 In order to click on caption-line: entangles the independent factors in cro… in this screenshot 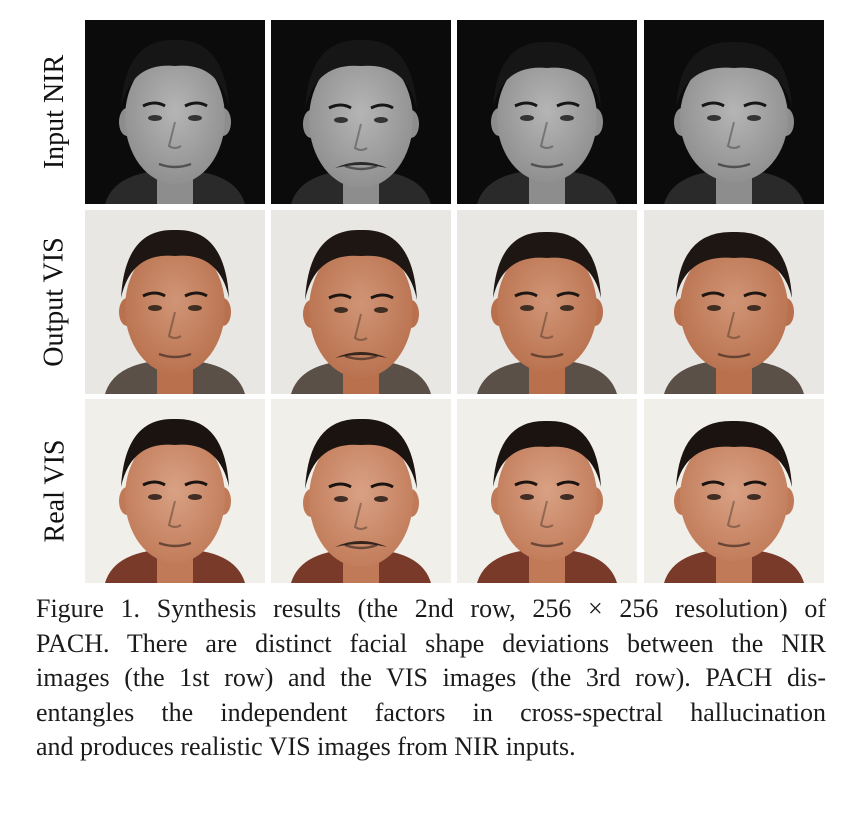, I will do `click(431, 712)`.